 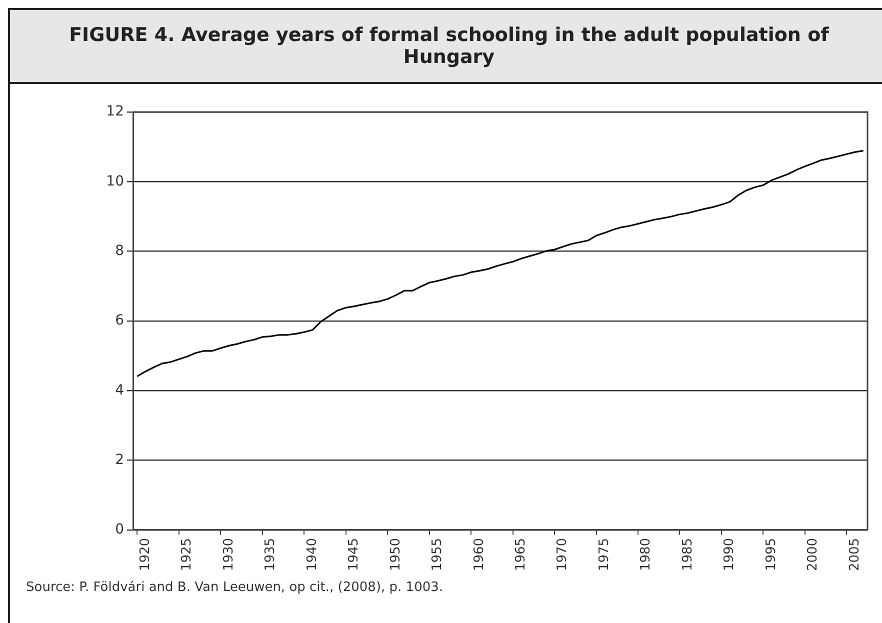 I want to click on y-tick-label: 6, so click(x=119, y=320).